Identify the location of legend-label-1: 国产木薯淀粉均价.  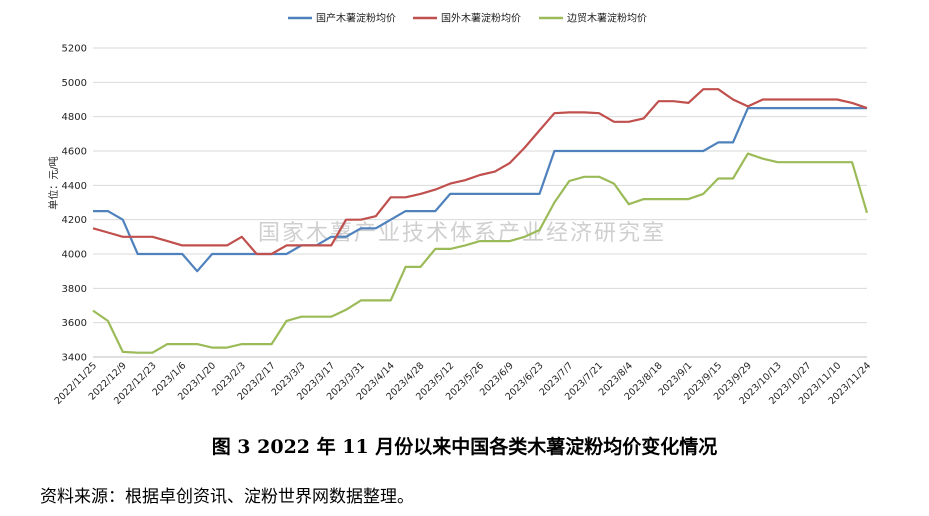
(356, 18).